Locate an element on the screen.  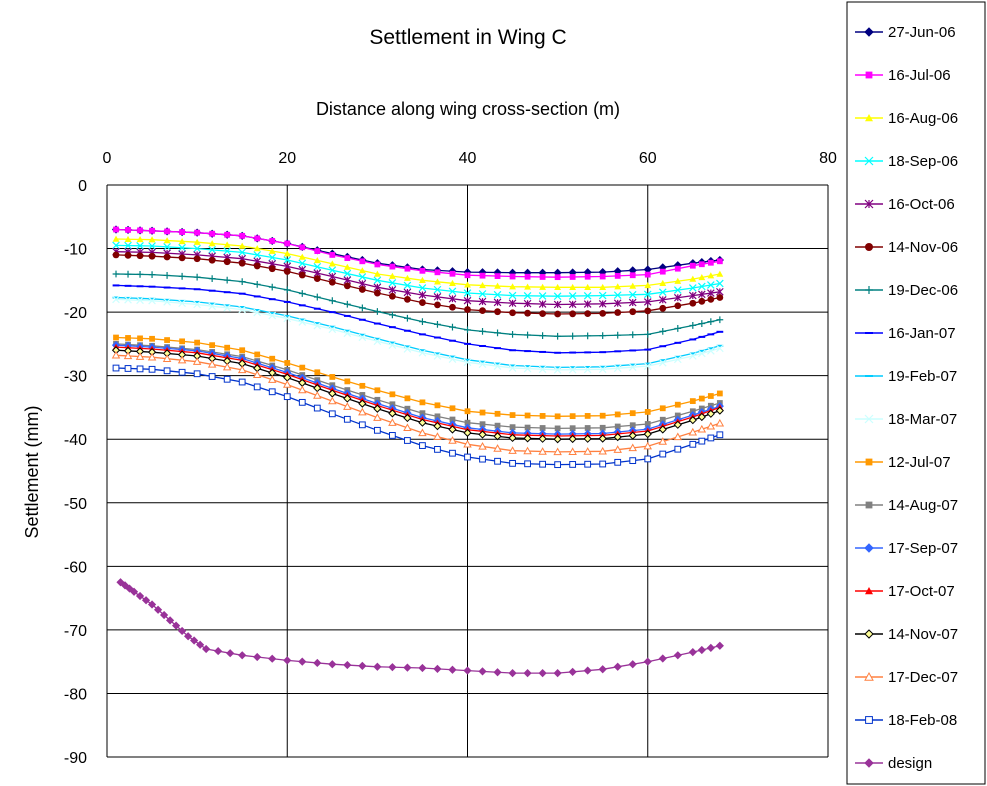
legend-entry: 16-Jan-07 is located at coordinates (905, 333).